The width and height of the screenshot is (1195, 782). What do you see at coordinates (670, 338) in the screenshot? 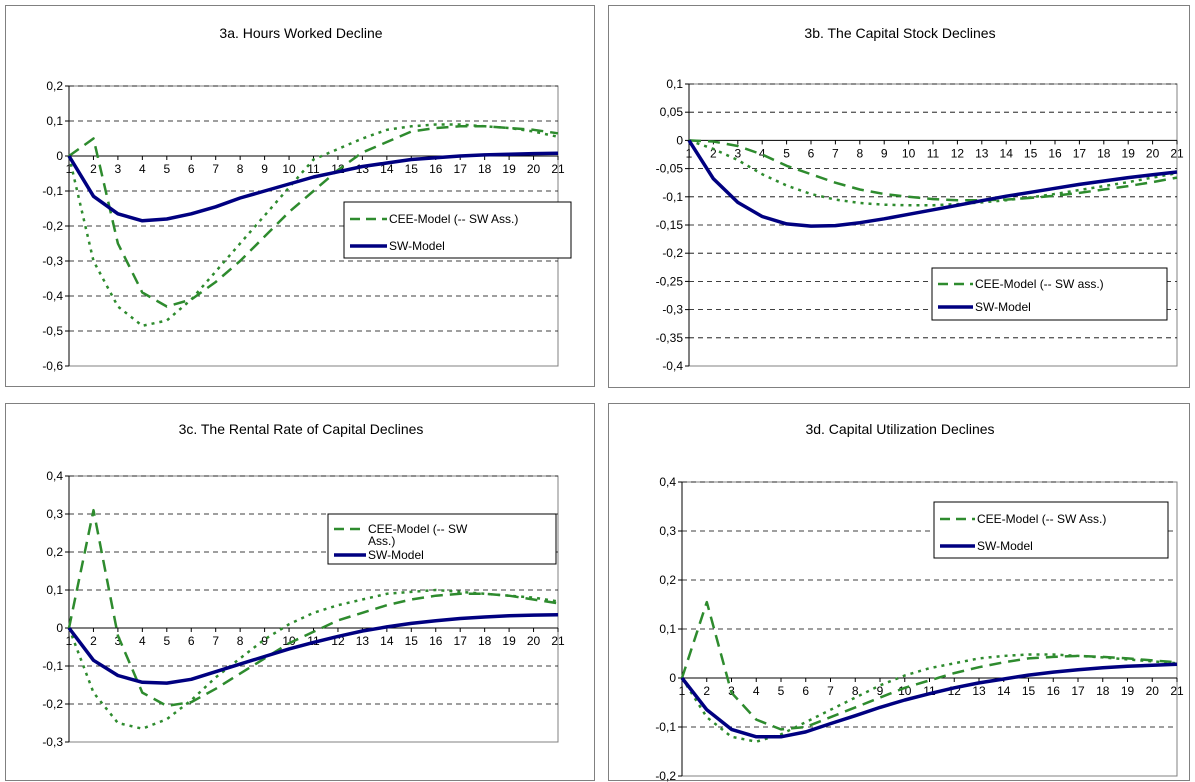
I see `y-tick-label: -0,35` at bounding box center [670, 338].